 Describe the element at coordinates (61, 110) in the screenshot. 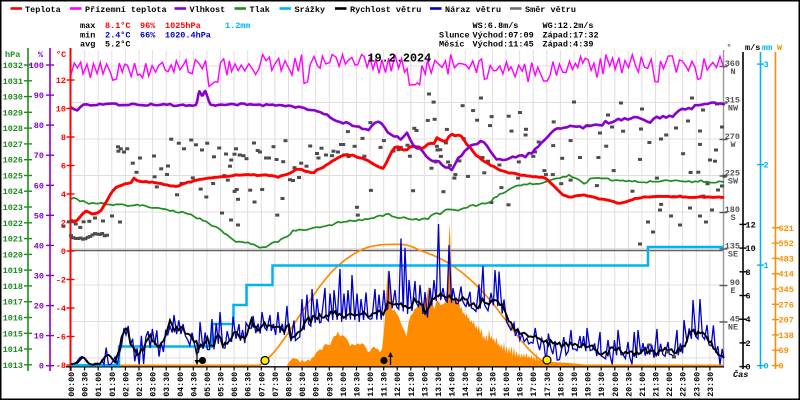

I see `svg-text: 10` at that location.